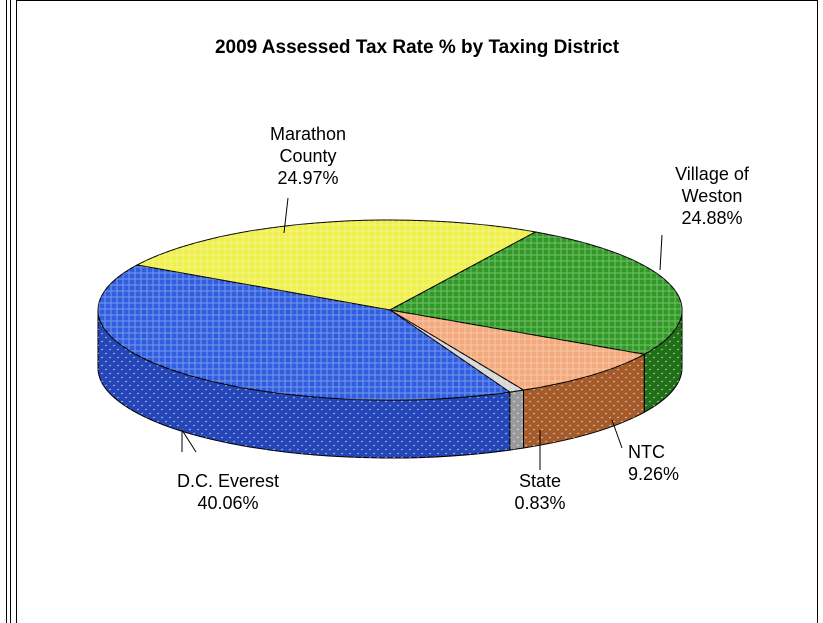 This screenshot has width=823, height=623. I want to click on leader-line-marathon-county, so click(286, 215).